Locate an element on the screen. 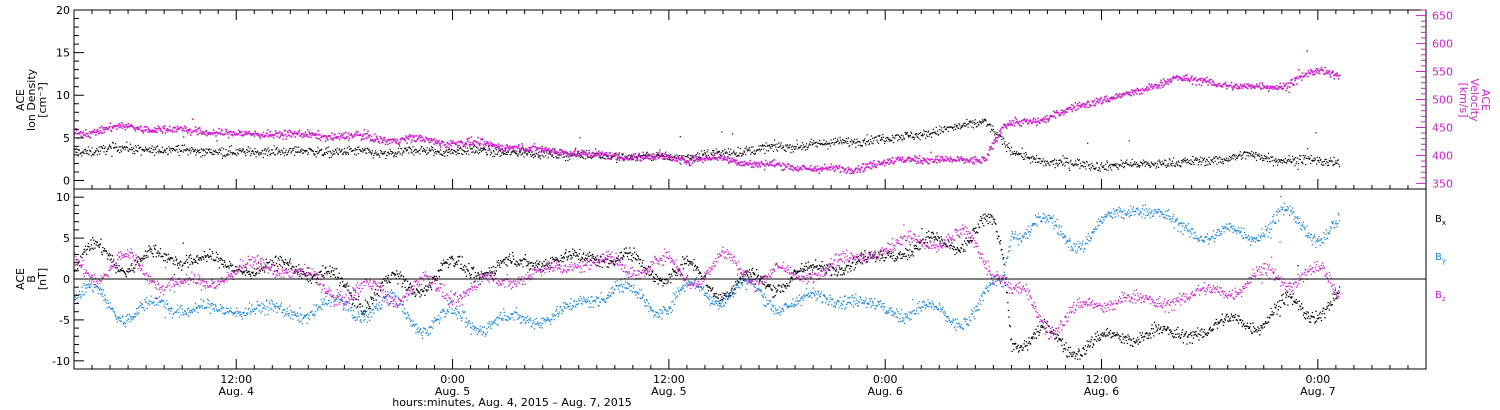  density-axis-label: ACEIon Density[cm⁻³] is located at coordinates (31, 99).